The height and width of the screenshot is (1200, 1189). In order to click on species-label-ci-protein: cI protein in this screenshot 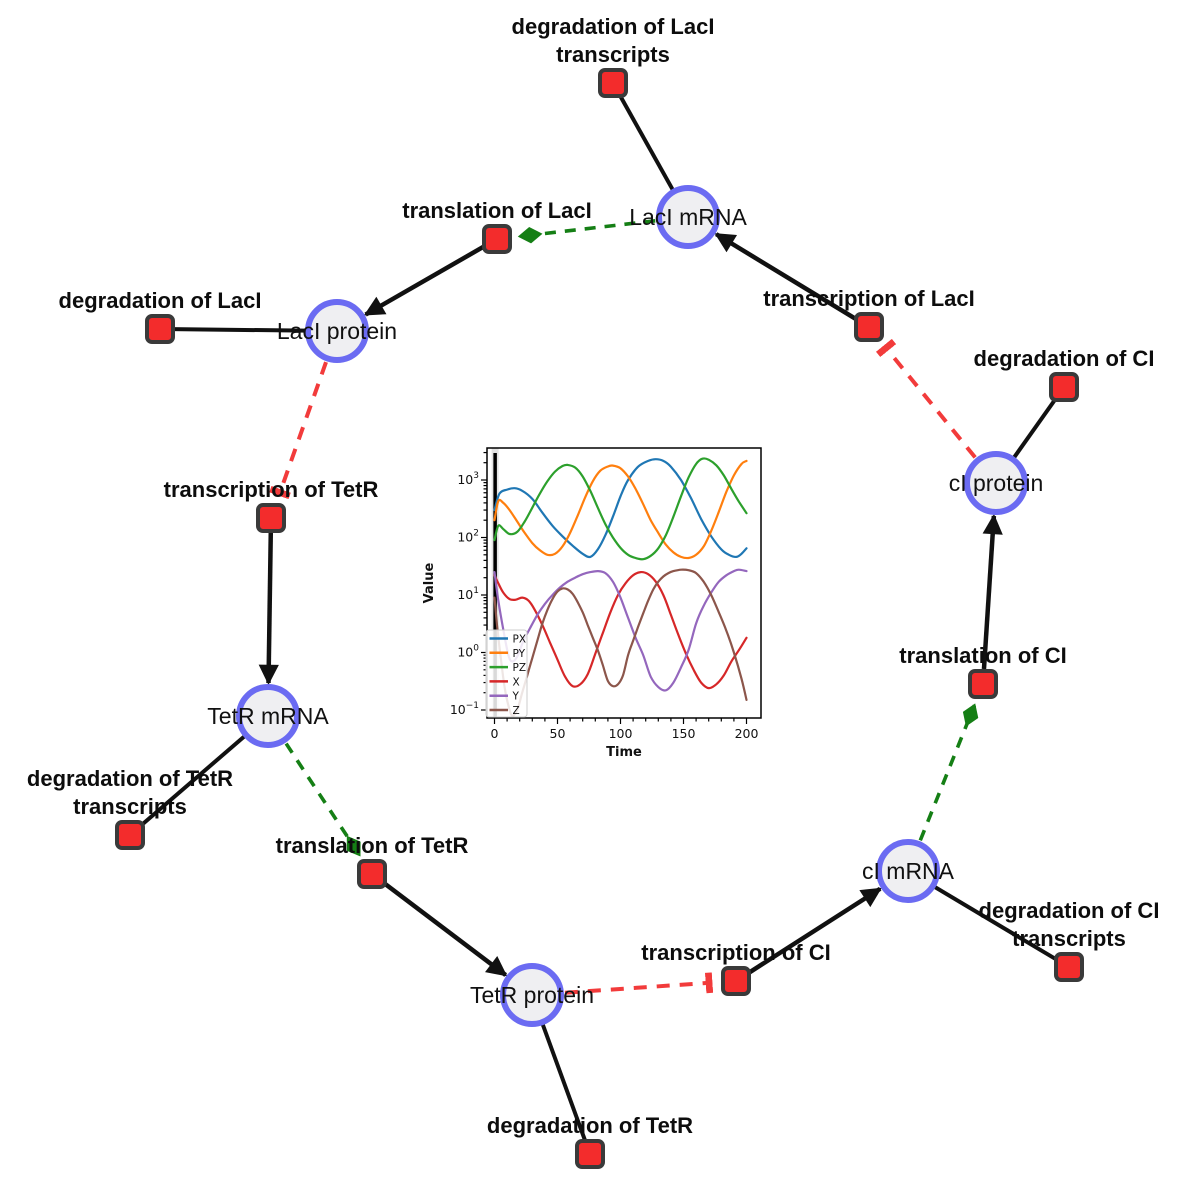, I will do `click(996, 483)`.